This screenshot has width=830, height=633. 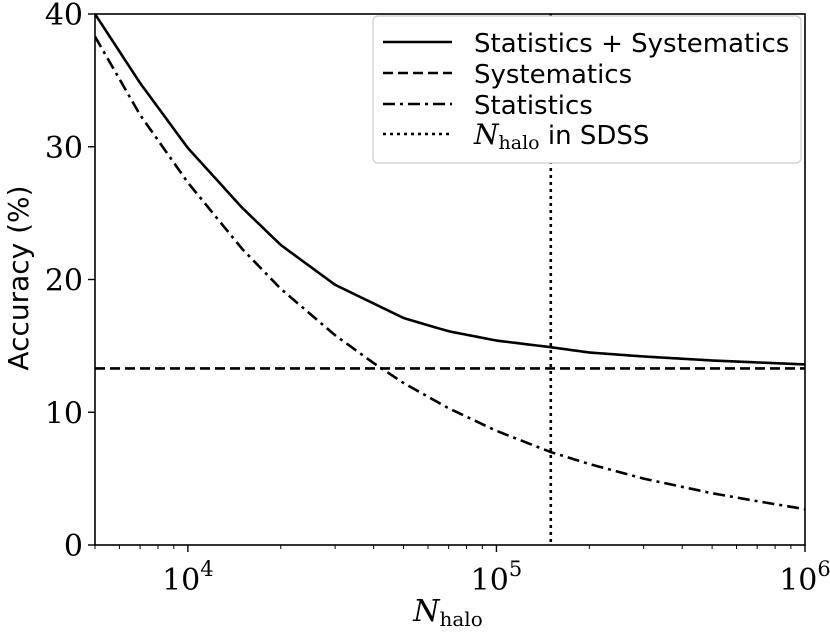 I want to click on y-tick-label: 0, so click(x=73, y=546).